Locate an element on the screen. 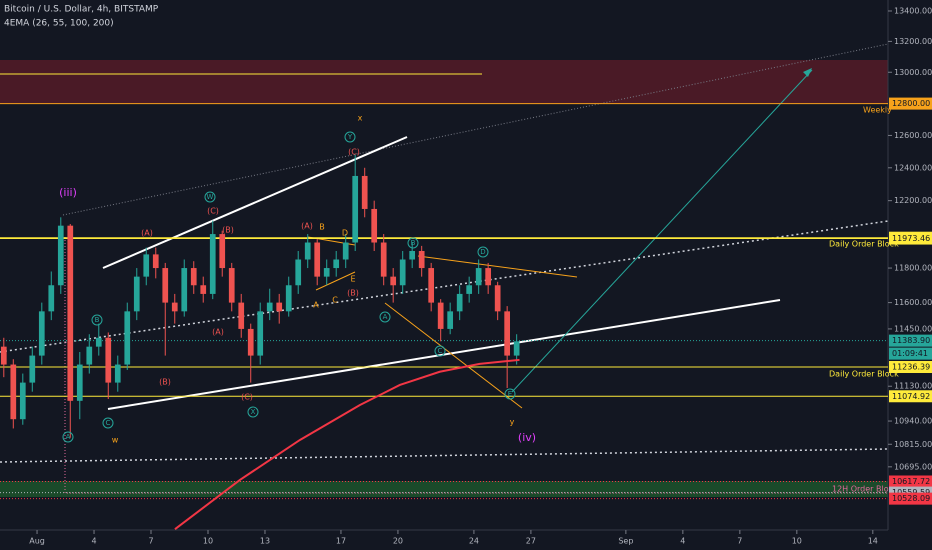 The height and width of the screenshot is (550, 932). x-tick-label: Aug is located at coordinates (37, 541).